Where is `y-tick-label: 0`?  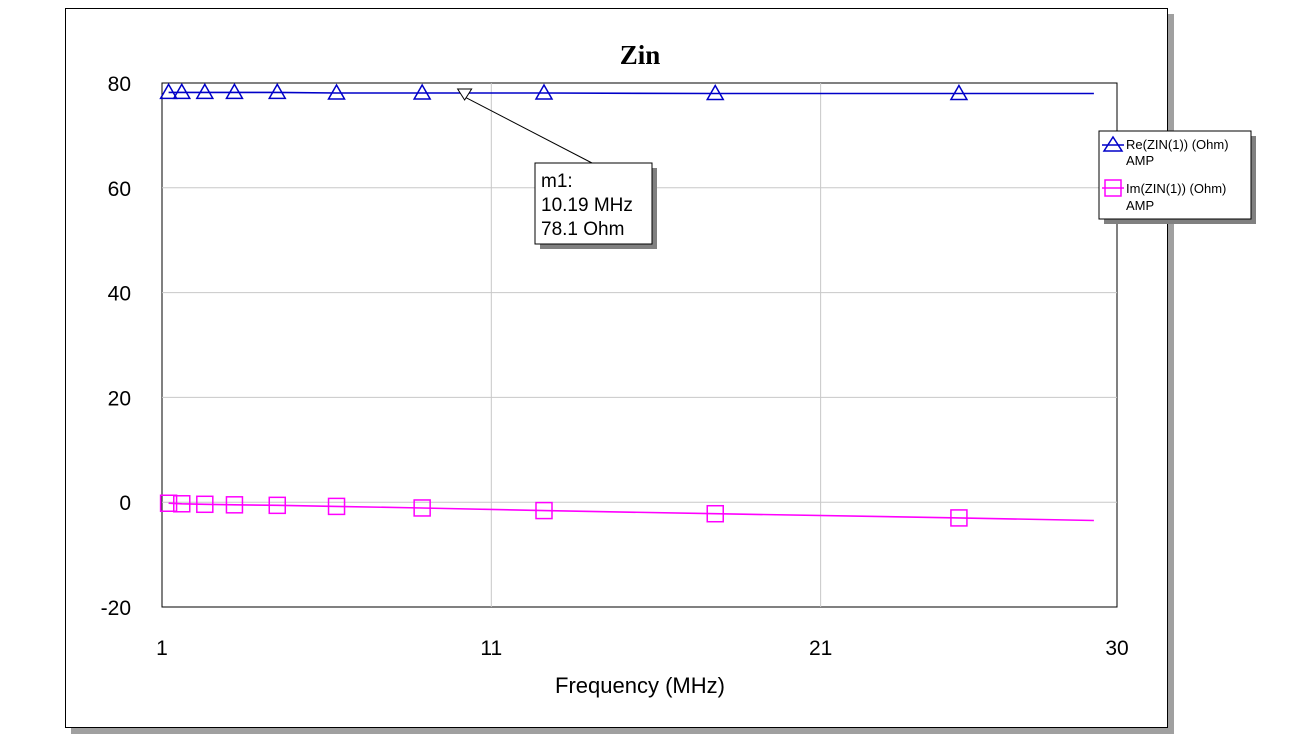
y-tick-label: 0 is located at coordinates (125, 503).